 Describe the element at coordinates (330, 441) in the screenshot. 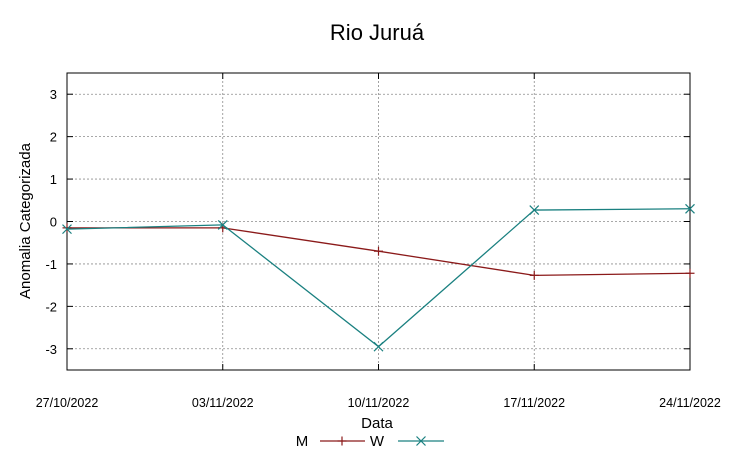

I see `legend-entry-M: M` at that location.